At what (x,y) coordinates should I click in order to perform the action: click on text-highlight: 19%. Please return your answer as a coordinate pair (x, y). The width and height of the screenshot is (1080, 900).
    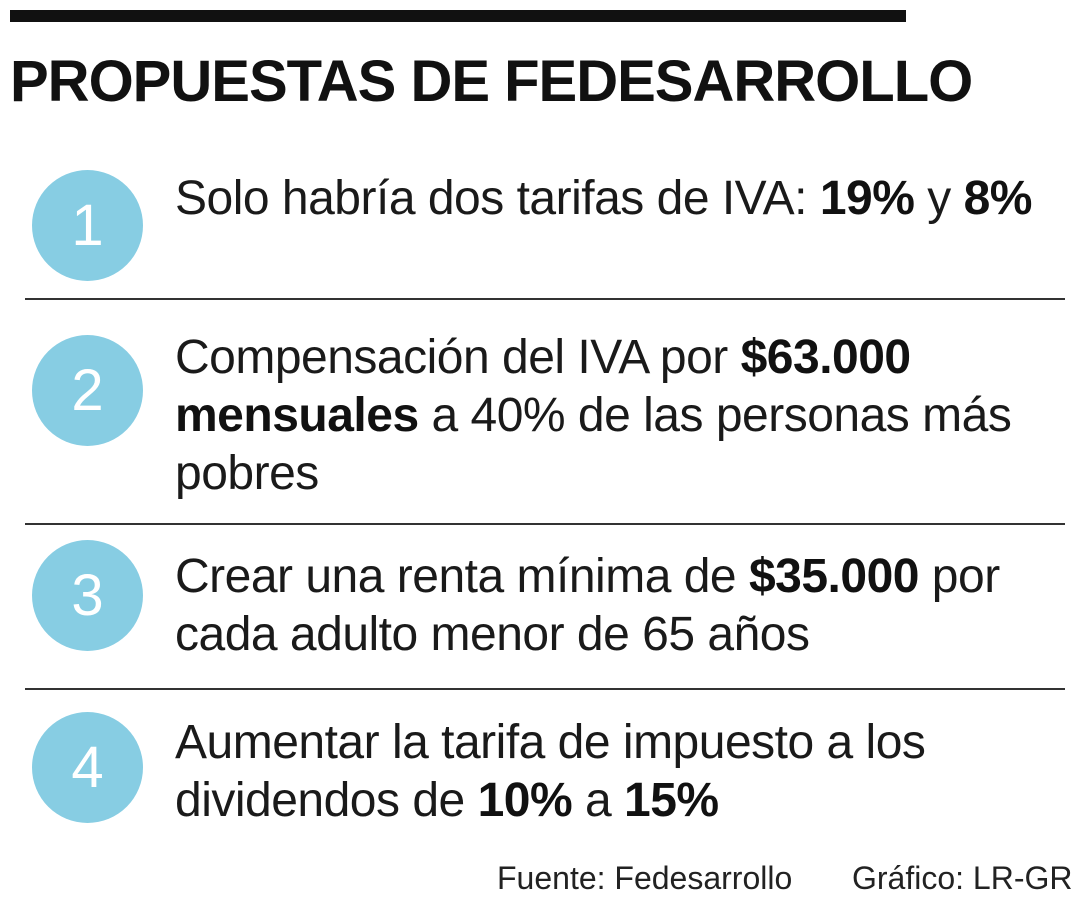
    Looking at the image, I should click on (867, 198).